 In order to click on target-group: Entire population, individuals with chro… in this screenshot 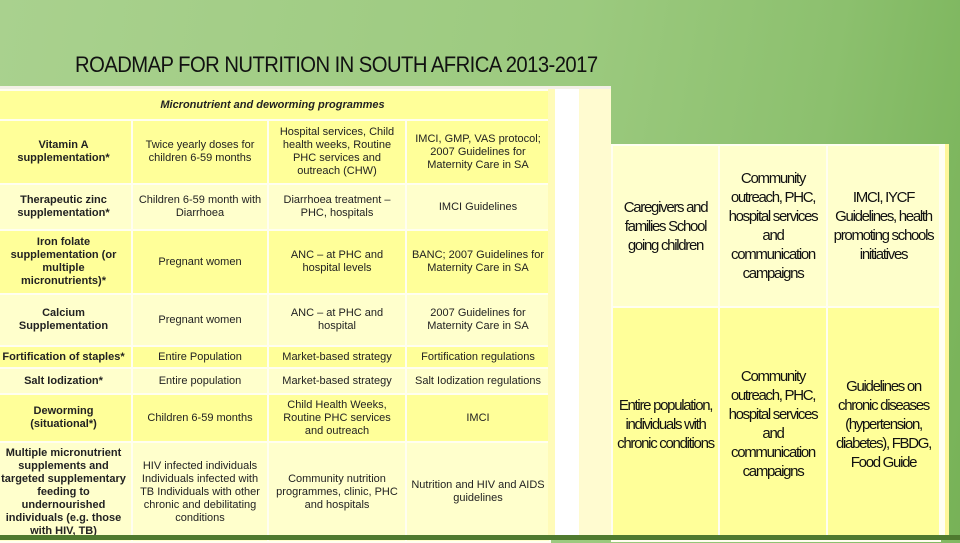, I will do `click(665, 424)`.